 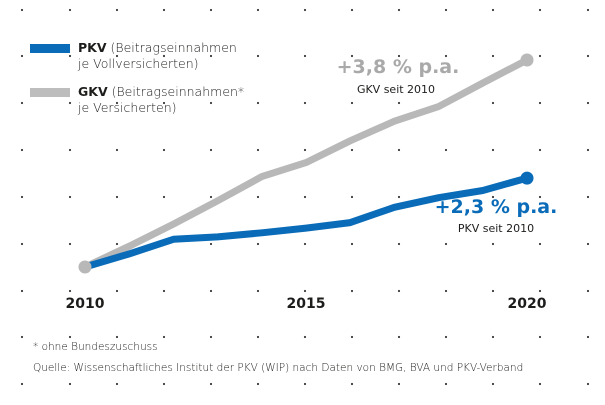 I want to click on annotation-sub-gkv: GKV seit 2010, so click(x=396, y=89).